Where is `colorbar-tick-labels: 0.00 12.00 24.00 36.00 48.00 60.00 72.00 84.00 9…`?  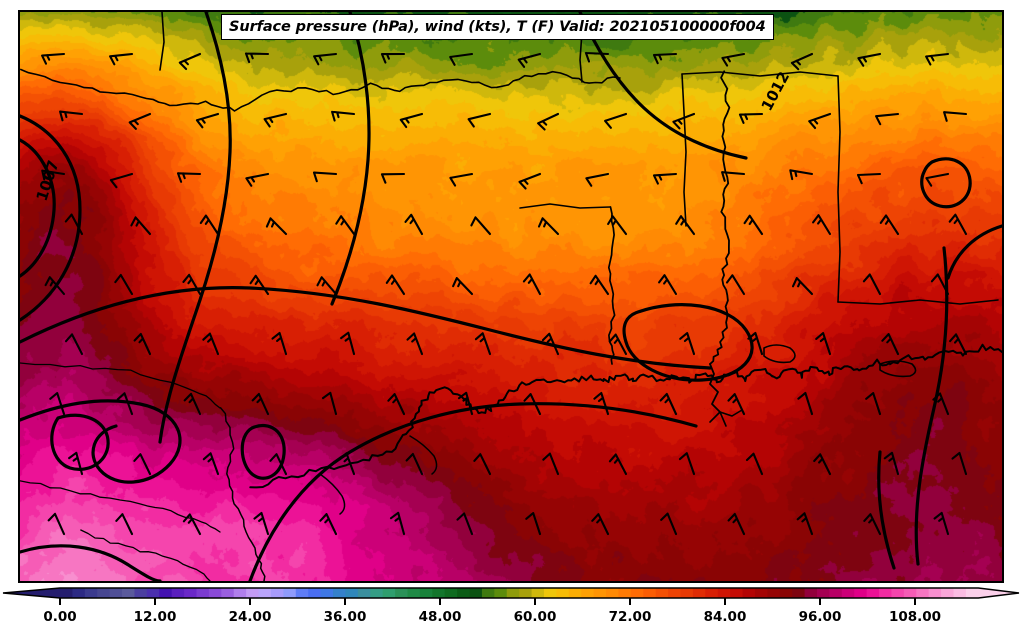
colorbar-tick-labels: 0.00 12.00 24.00 36.00 48.00 60.00 72.00 84.00 9… is located at coordinates (492, 617).